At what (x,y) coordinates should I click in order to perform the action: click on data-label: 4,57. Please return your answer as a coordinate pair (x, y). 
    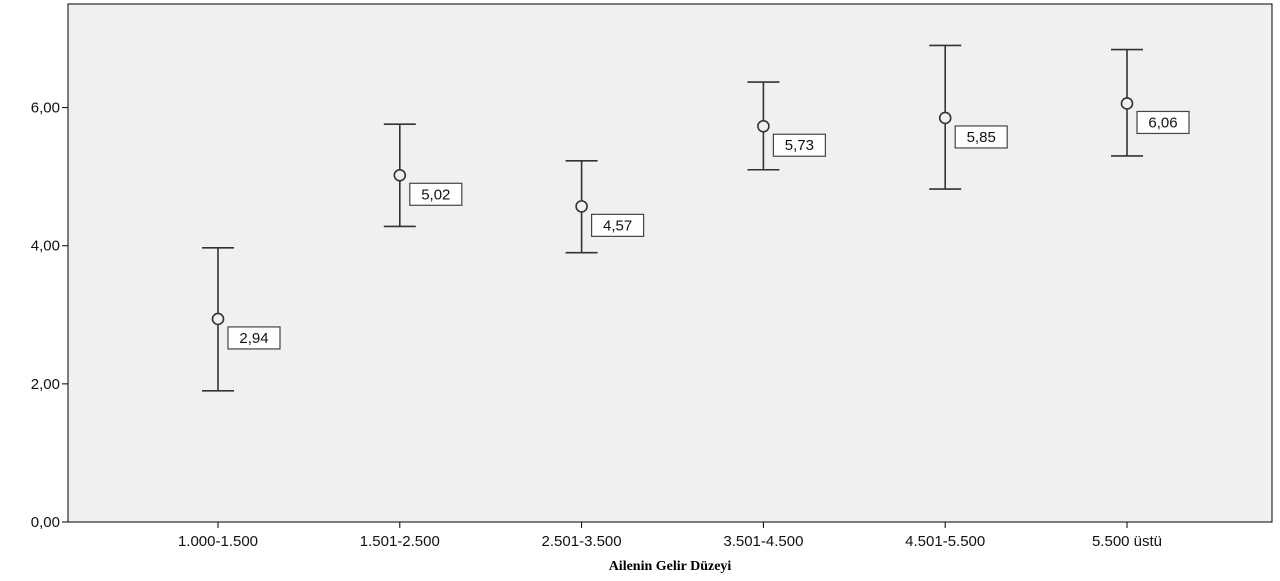
    Looking at the image, I should click on (617, 225).